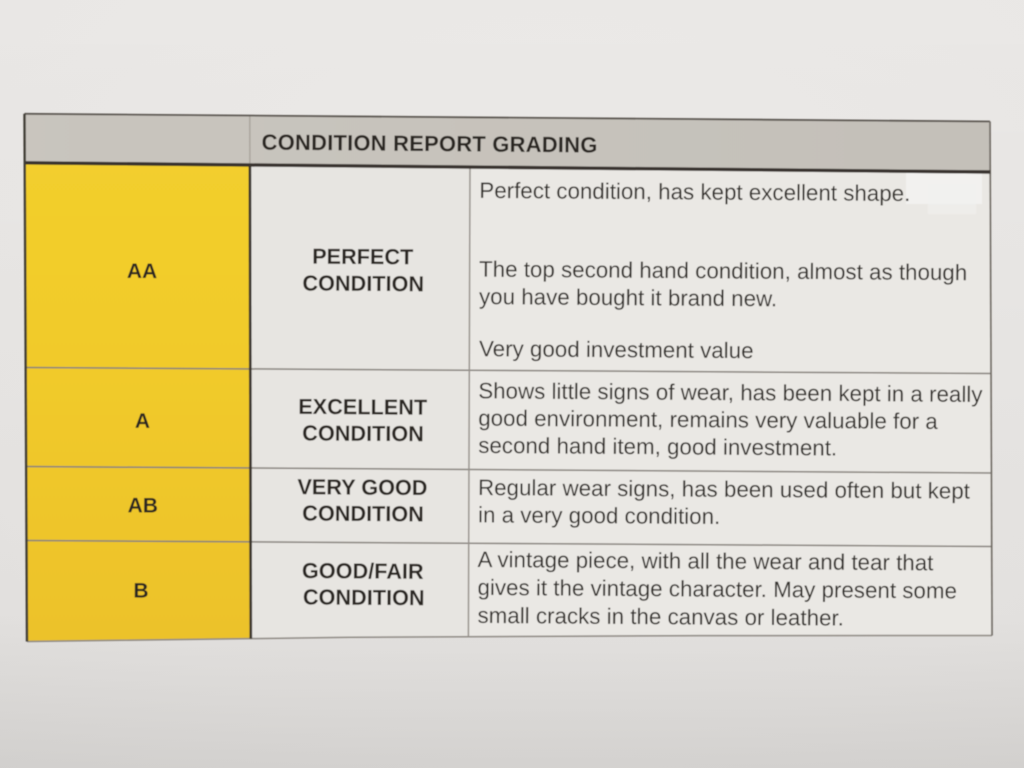  What do you see at coordinates (142, 271) in the screenshot?
I see `svg-text: AA` at bounding box center [142, 271].